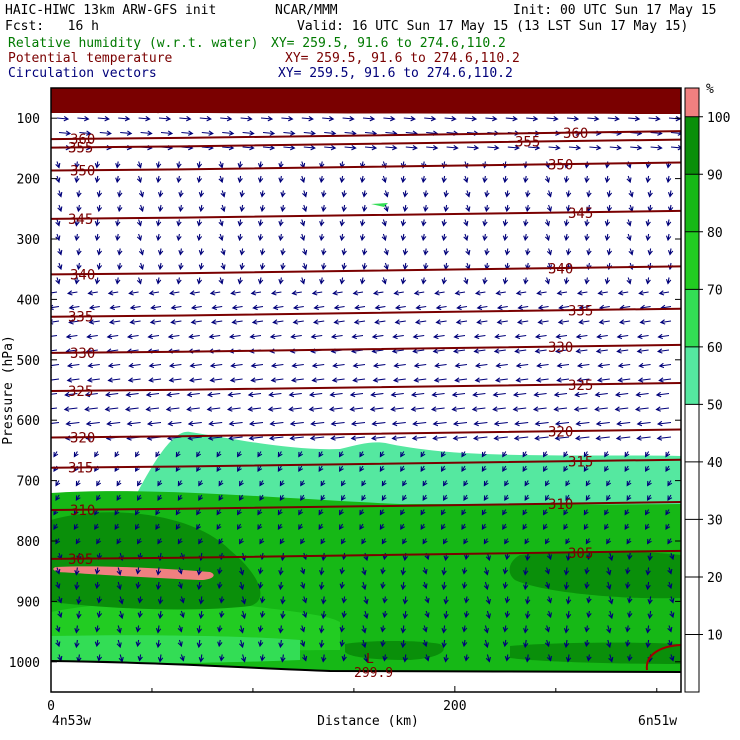  What do you see at coordinates (560, 269) in the screenshot?
I see `isentrope-label: 340` at bounding box center [560, 269].